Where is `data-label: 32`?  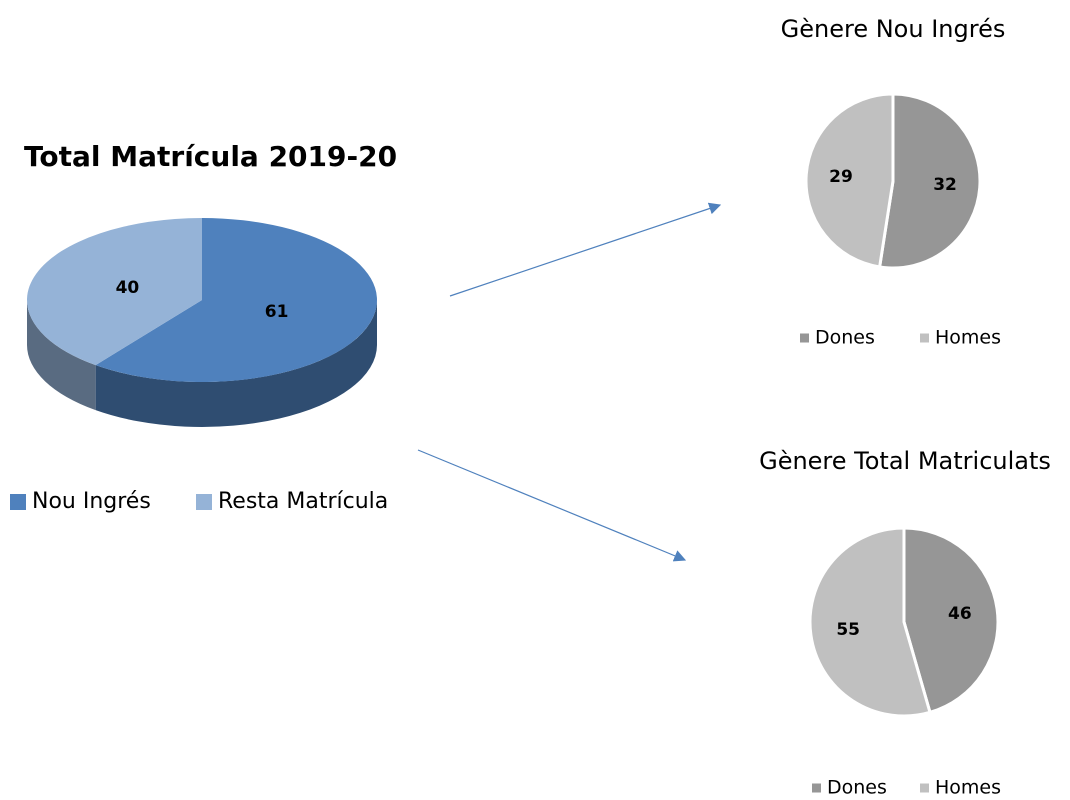
data-label: 32 is located at coordinates (945, 185).